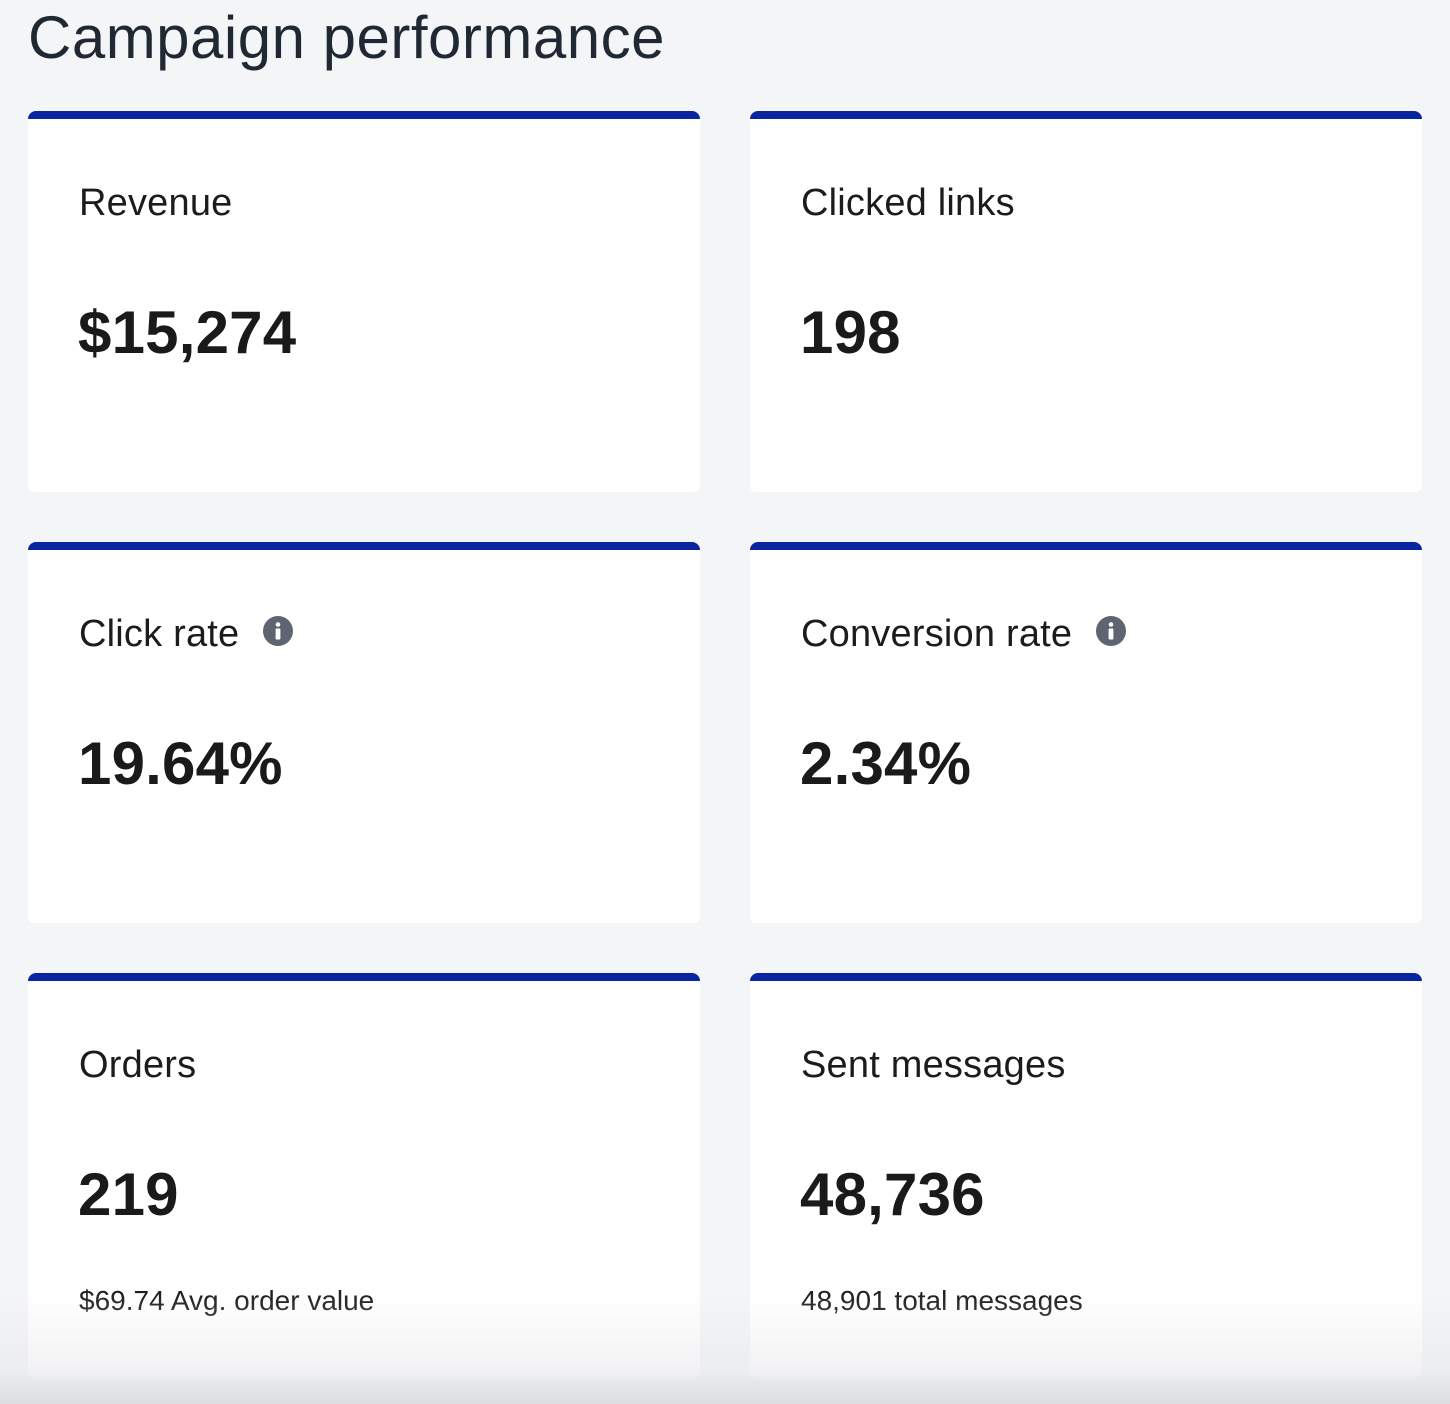 The image size is (1450, 1404). Describe the element at coordinates (346, 37) in the screenshot. I see `page-title: Campaign performance` at that location.